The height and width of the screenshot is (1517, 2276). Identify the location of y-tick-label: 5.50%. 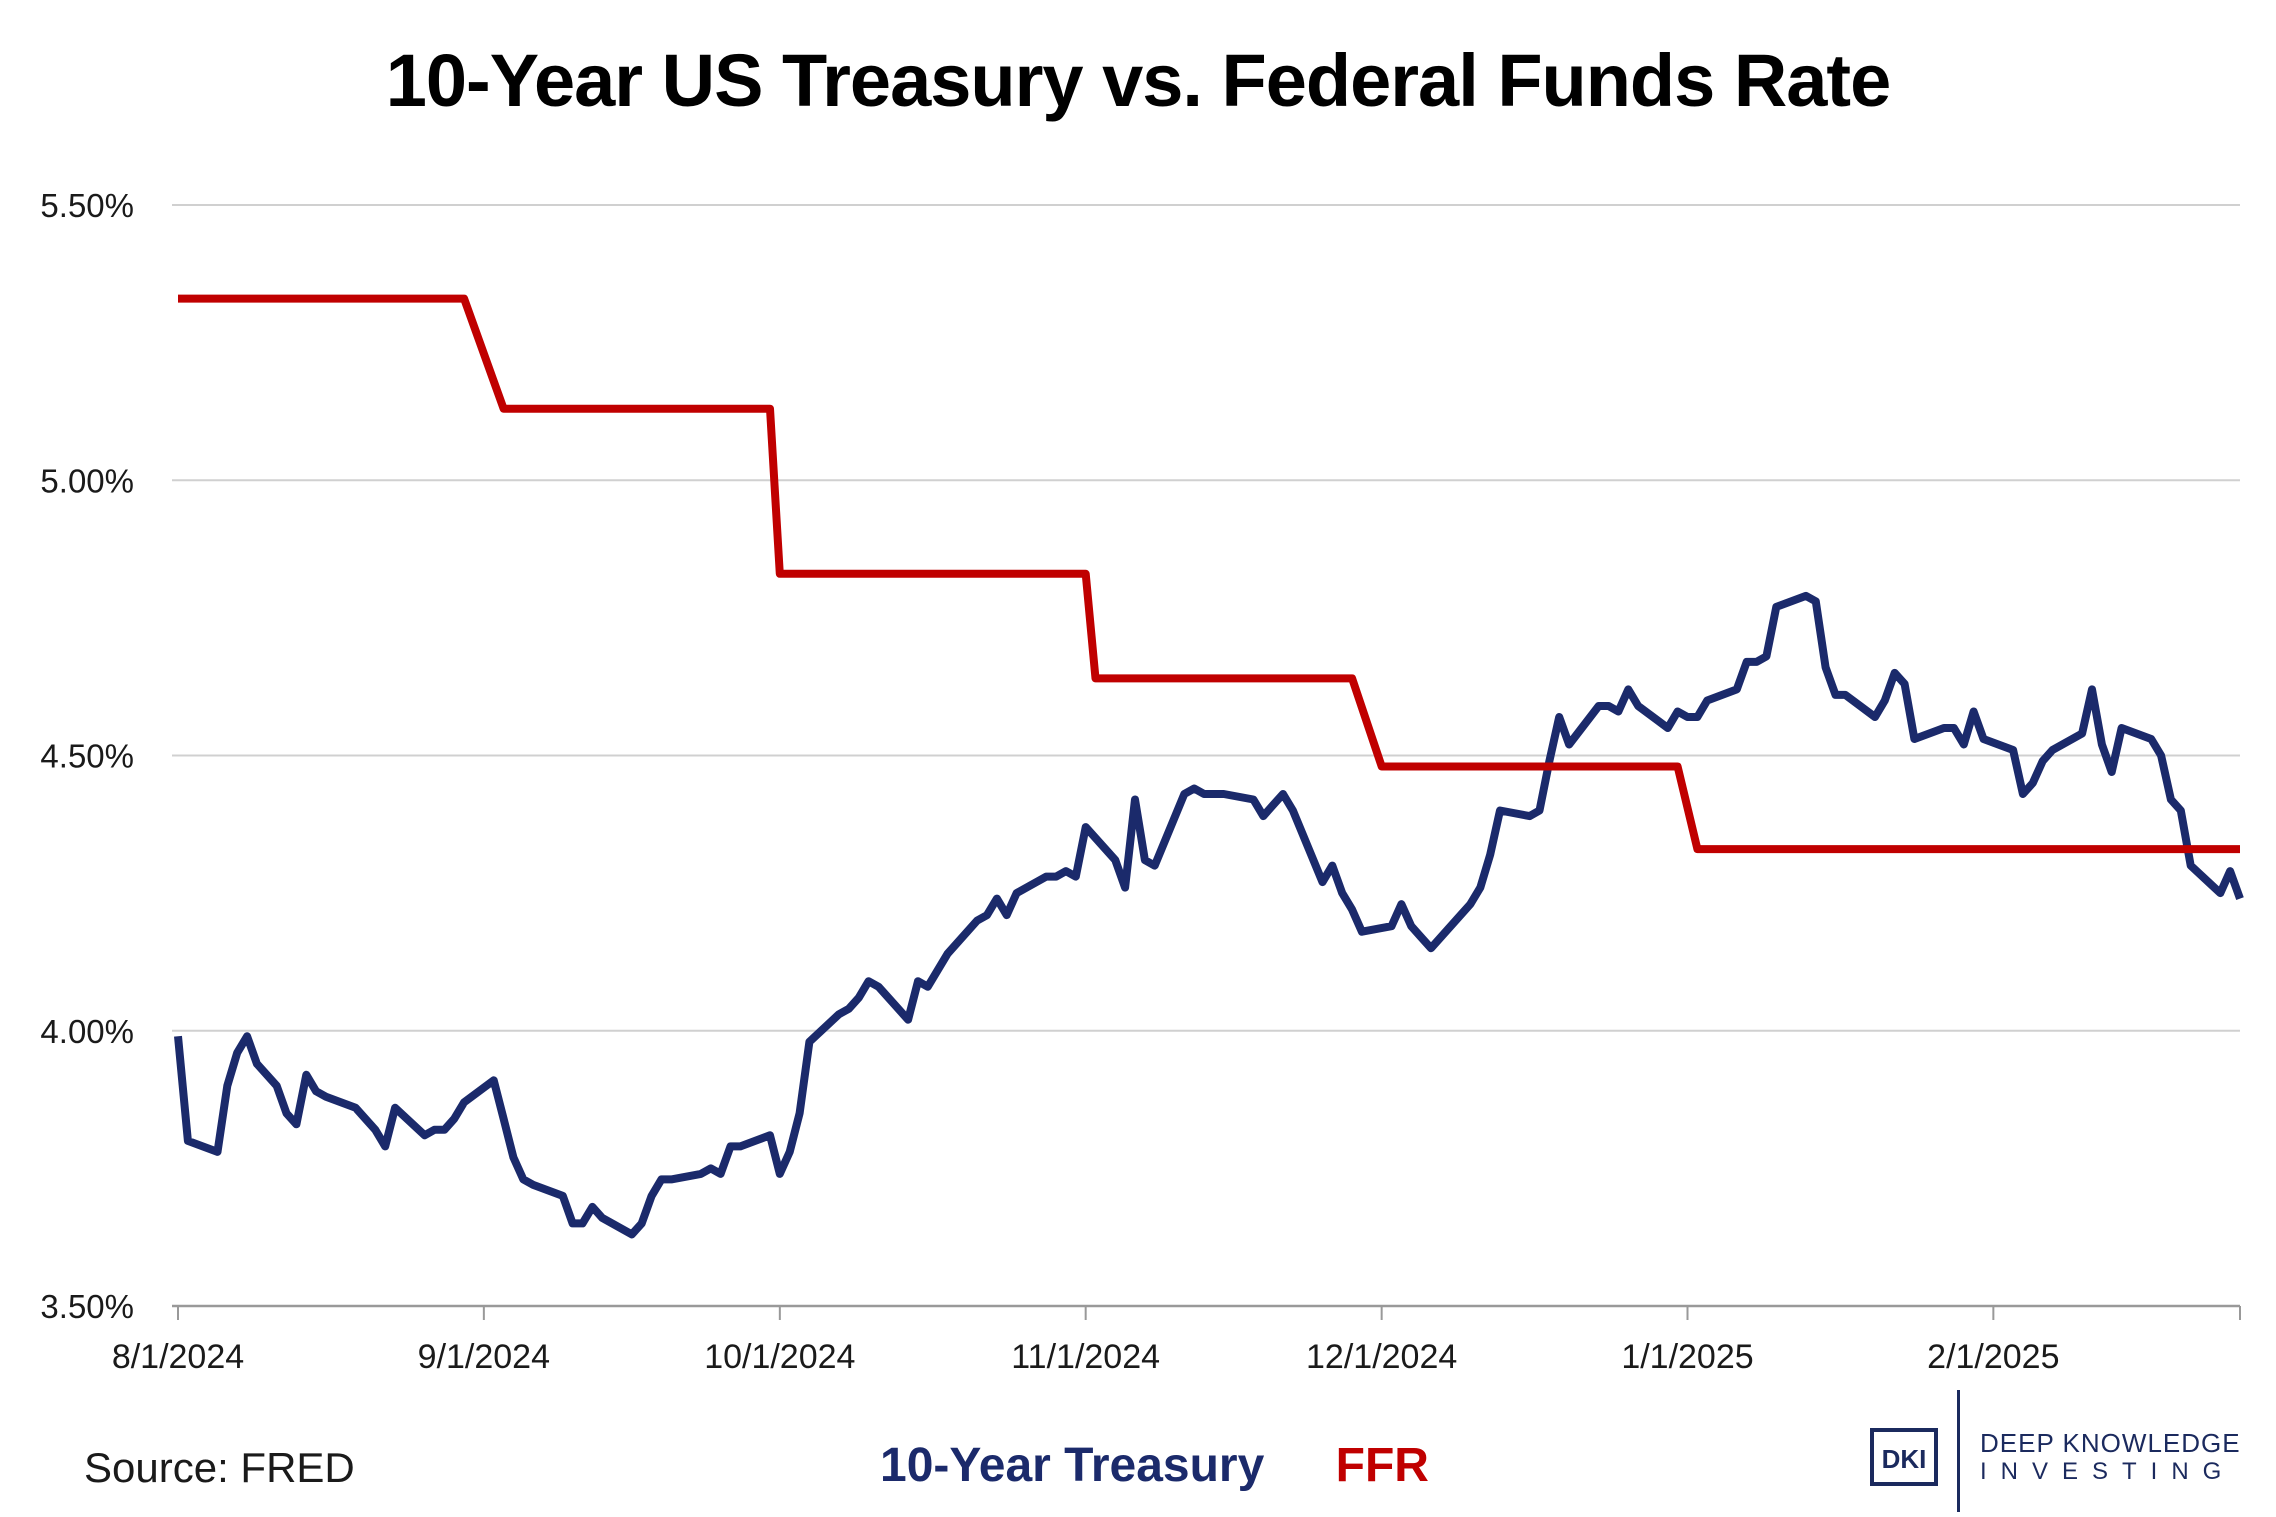
(87, 205).